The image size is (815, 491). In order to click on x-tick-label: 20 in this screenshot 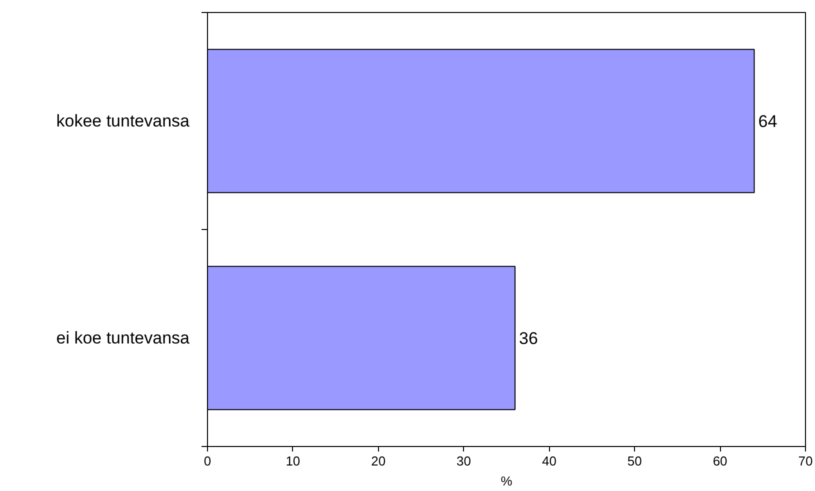, I will do `click(378, 461)`.